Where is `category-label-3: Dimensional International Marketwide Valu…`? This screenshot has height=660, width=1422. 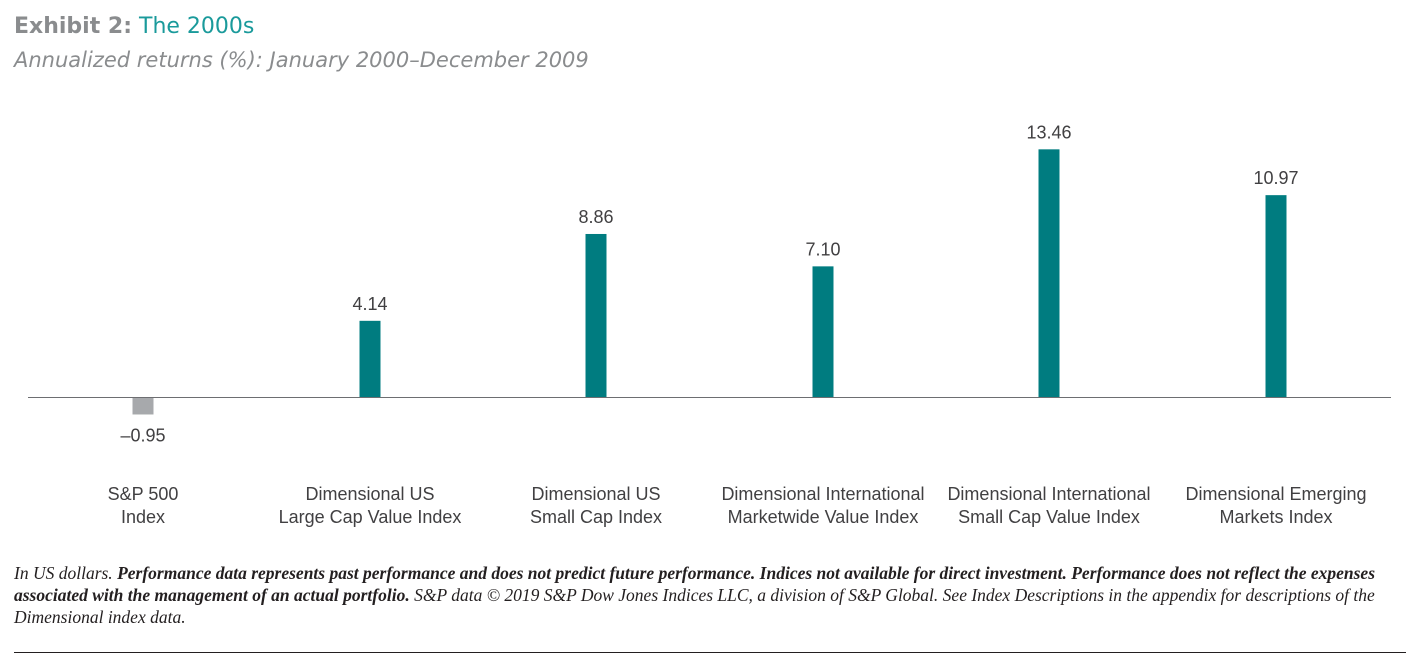 category-label-3: Dimensional International Marketwide Valu… is located at coordinates (822, 505).